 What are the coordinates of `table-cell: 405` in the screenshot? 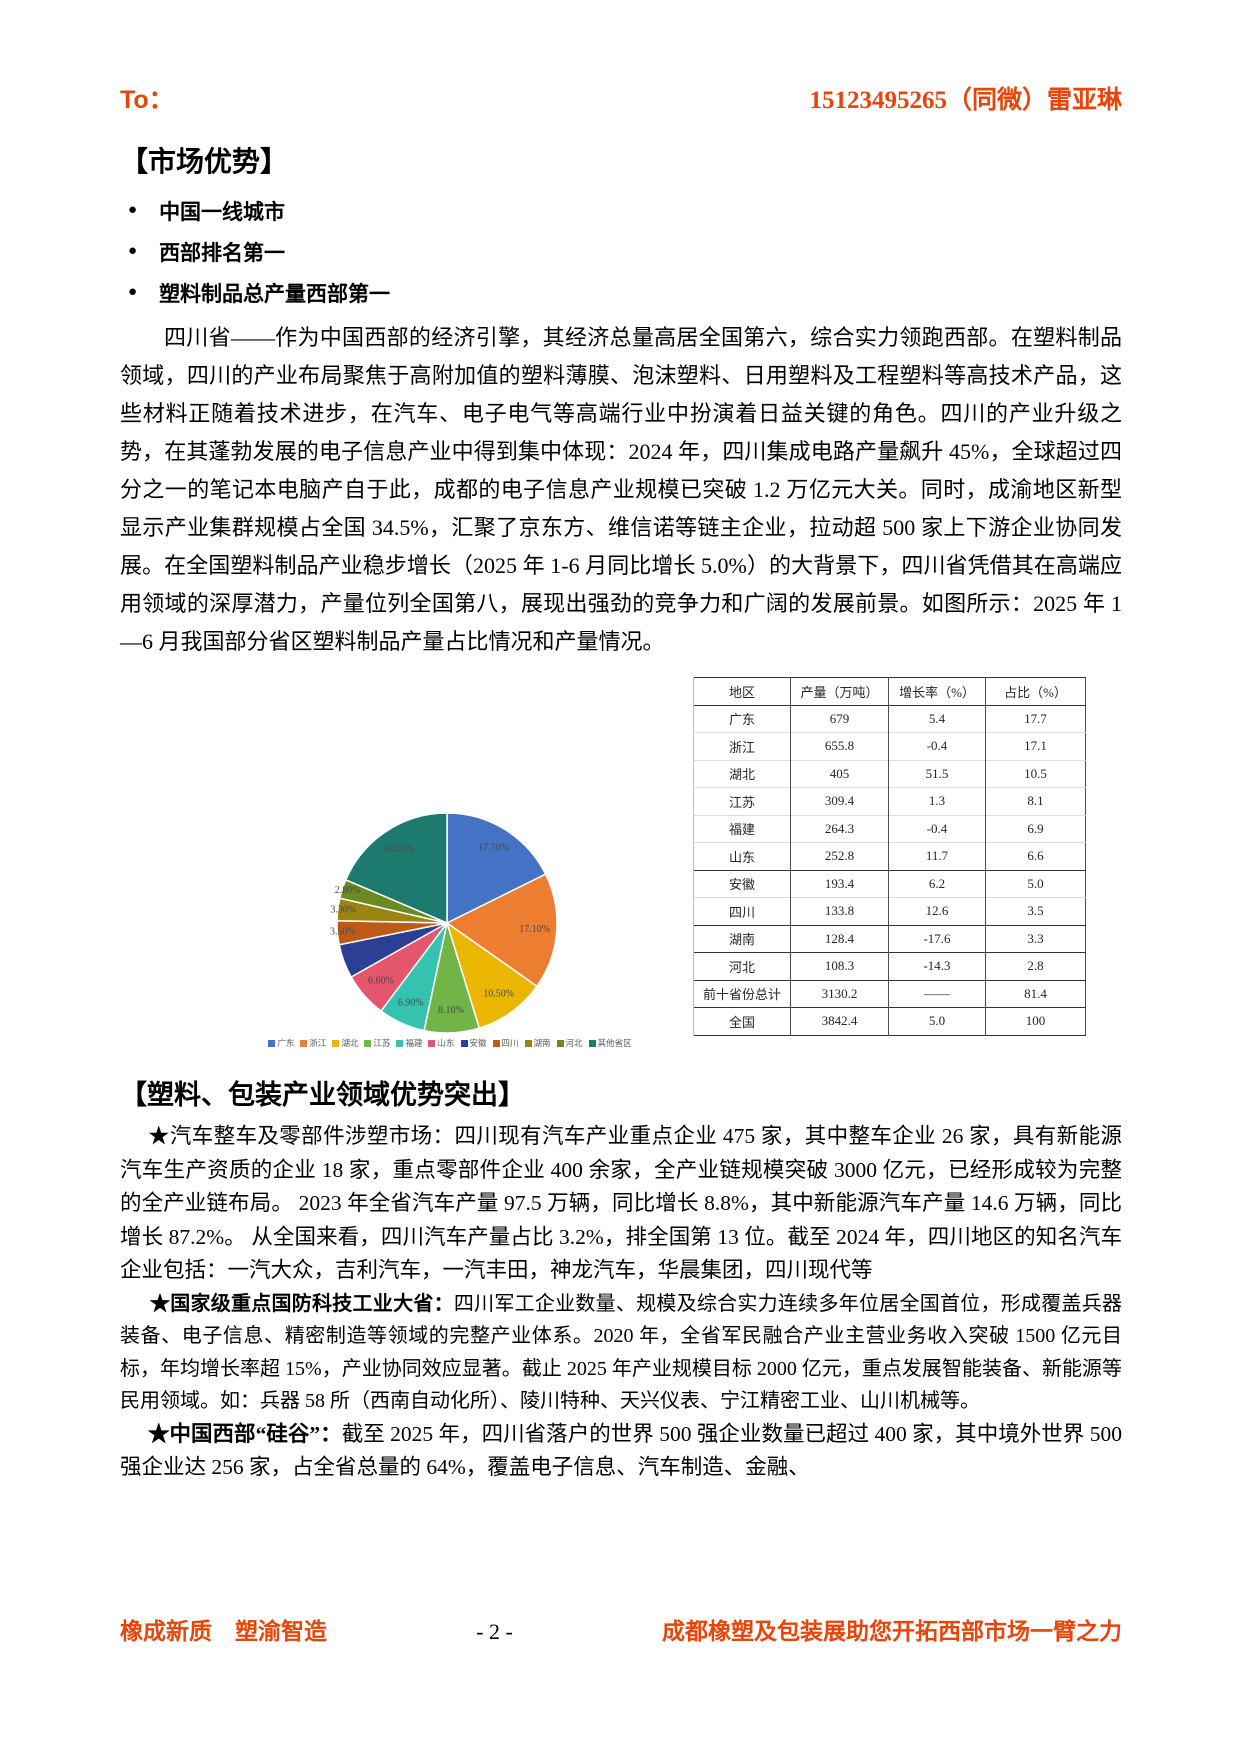 It's located at (839, 774).